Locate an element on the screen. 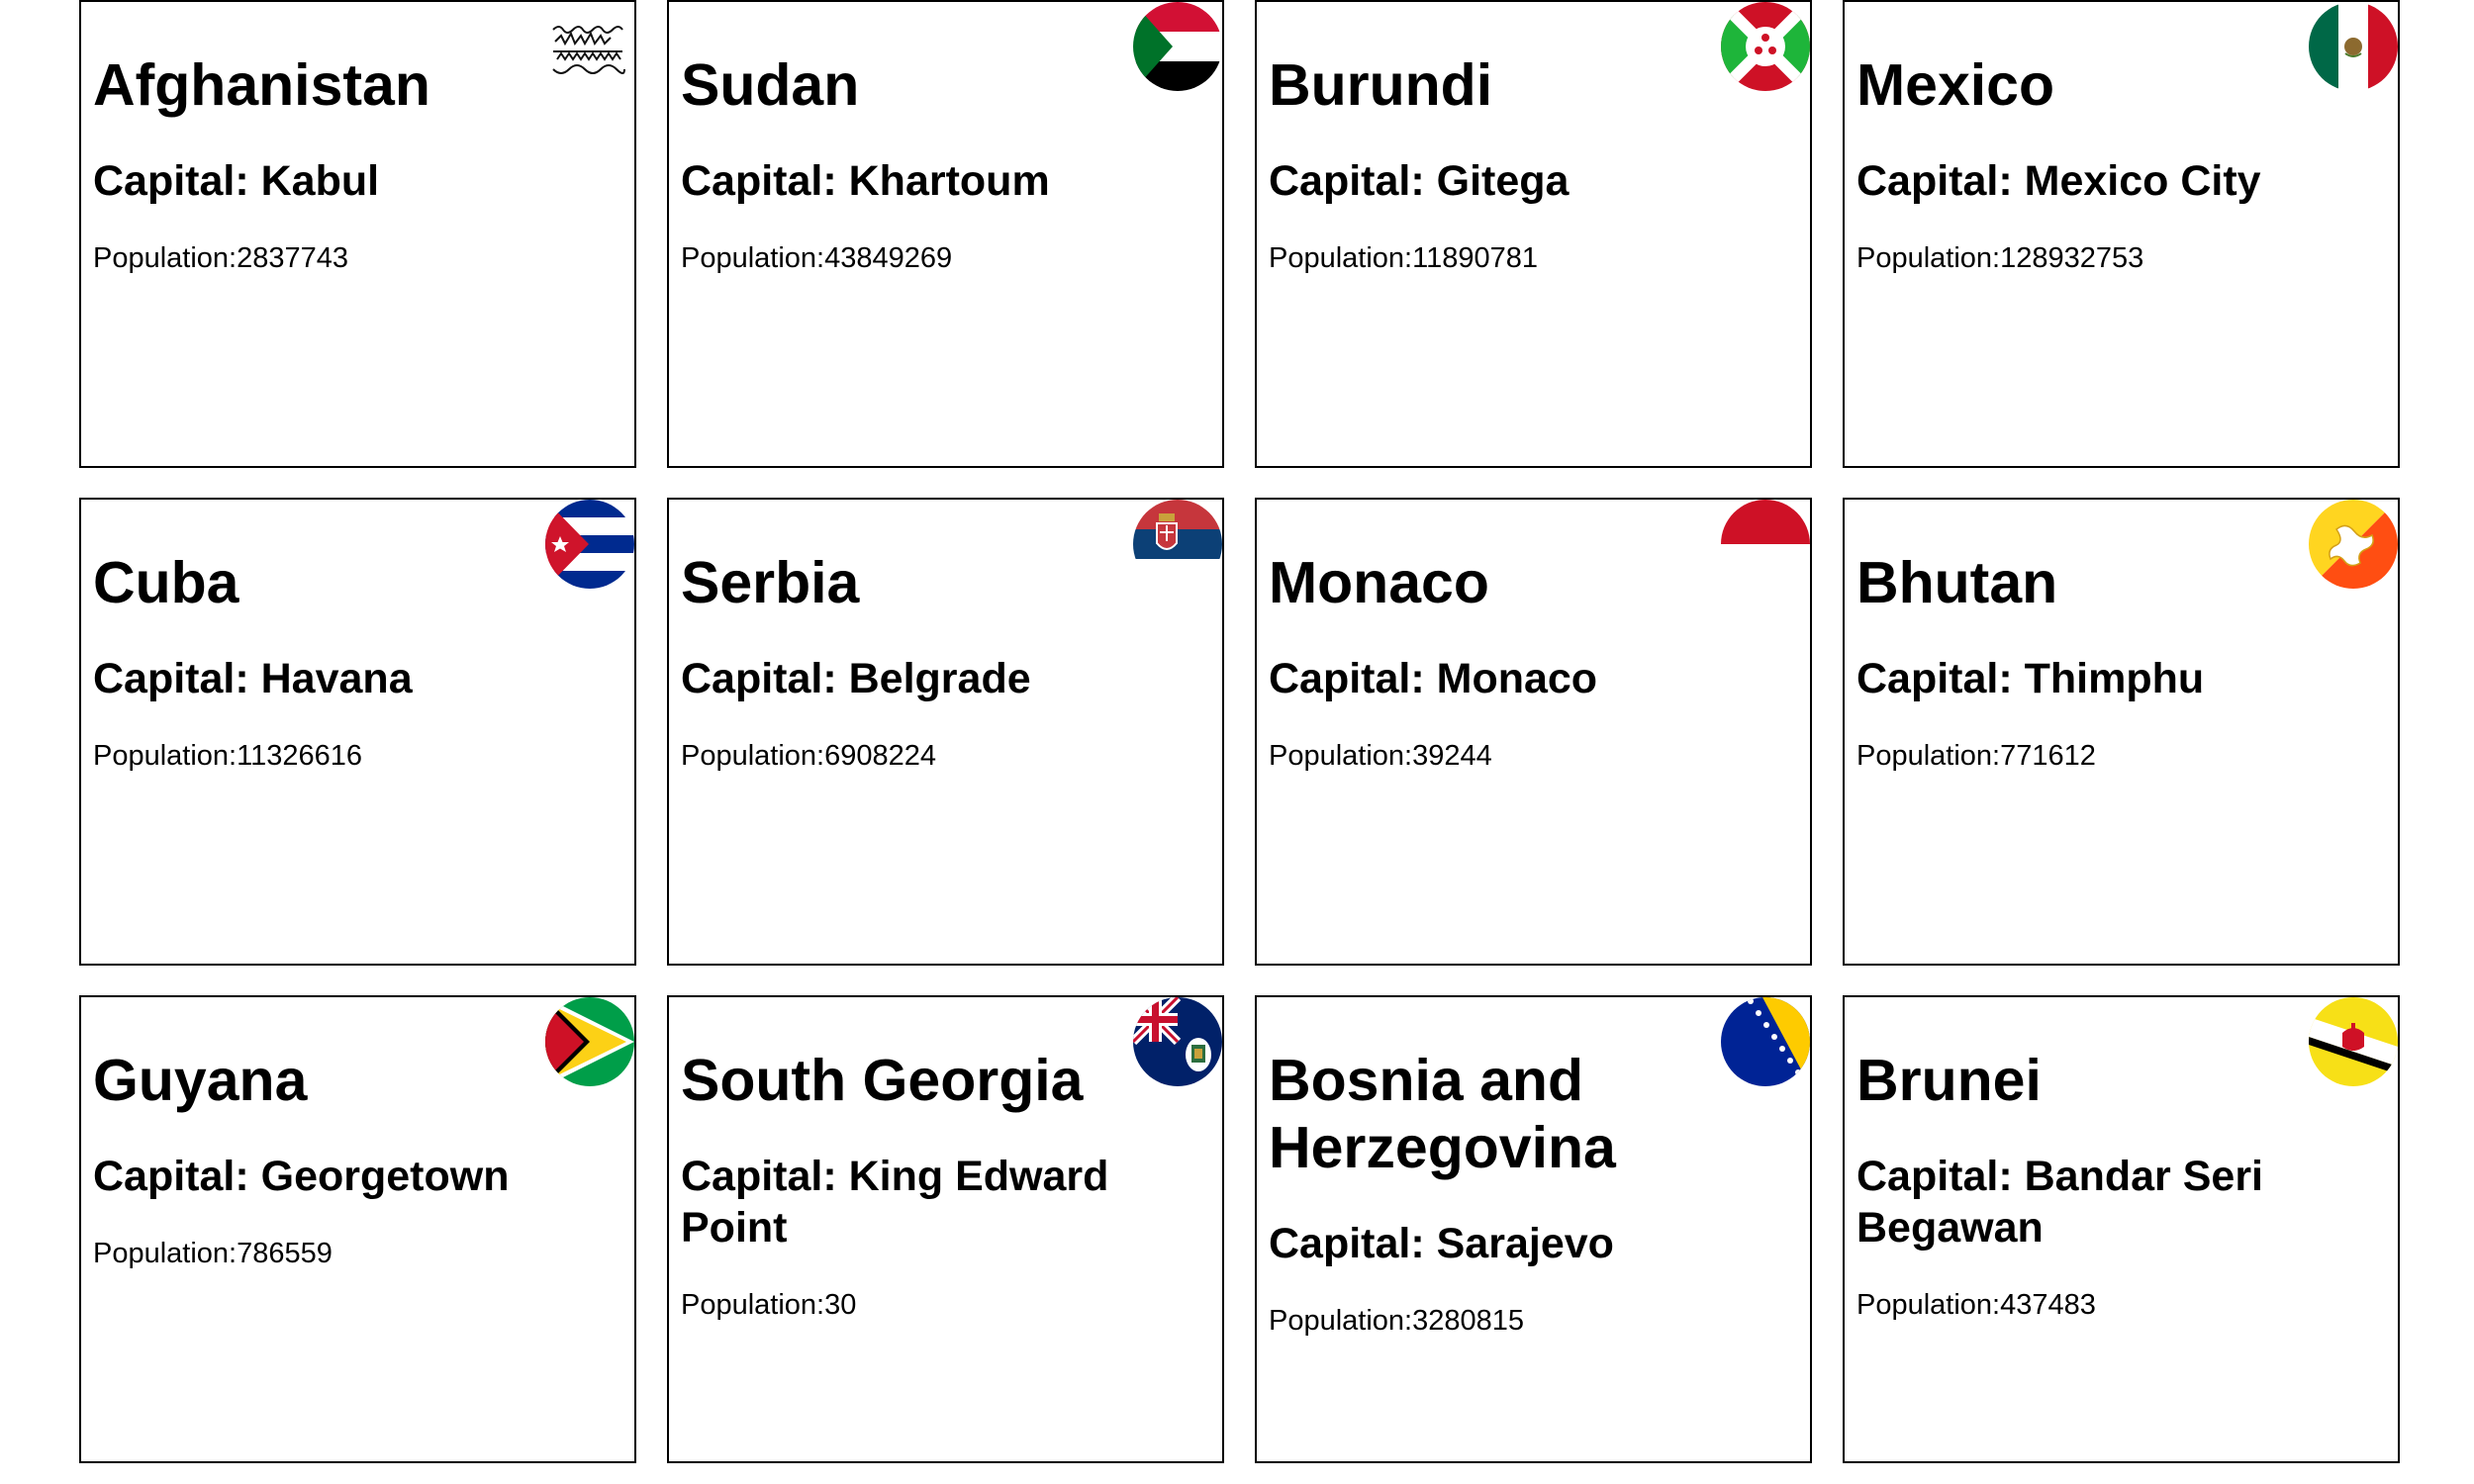 Image resolution: width=2474 pixels, height=1484 pixels. country-population: Population:2837743 is located at coordinates (221, 258).